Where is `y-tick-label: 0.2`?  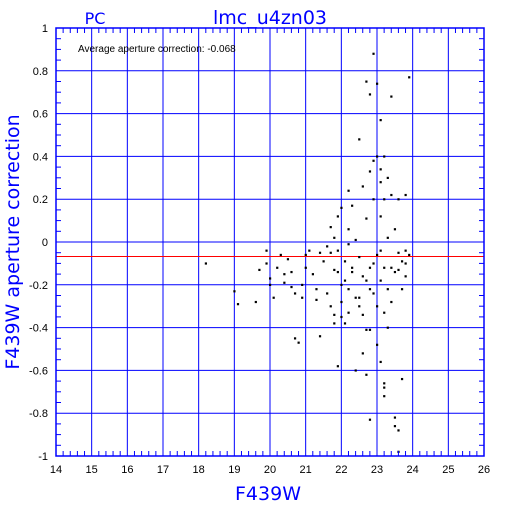
y-tick-label: 0.2 is located at coordinates (40, 200).